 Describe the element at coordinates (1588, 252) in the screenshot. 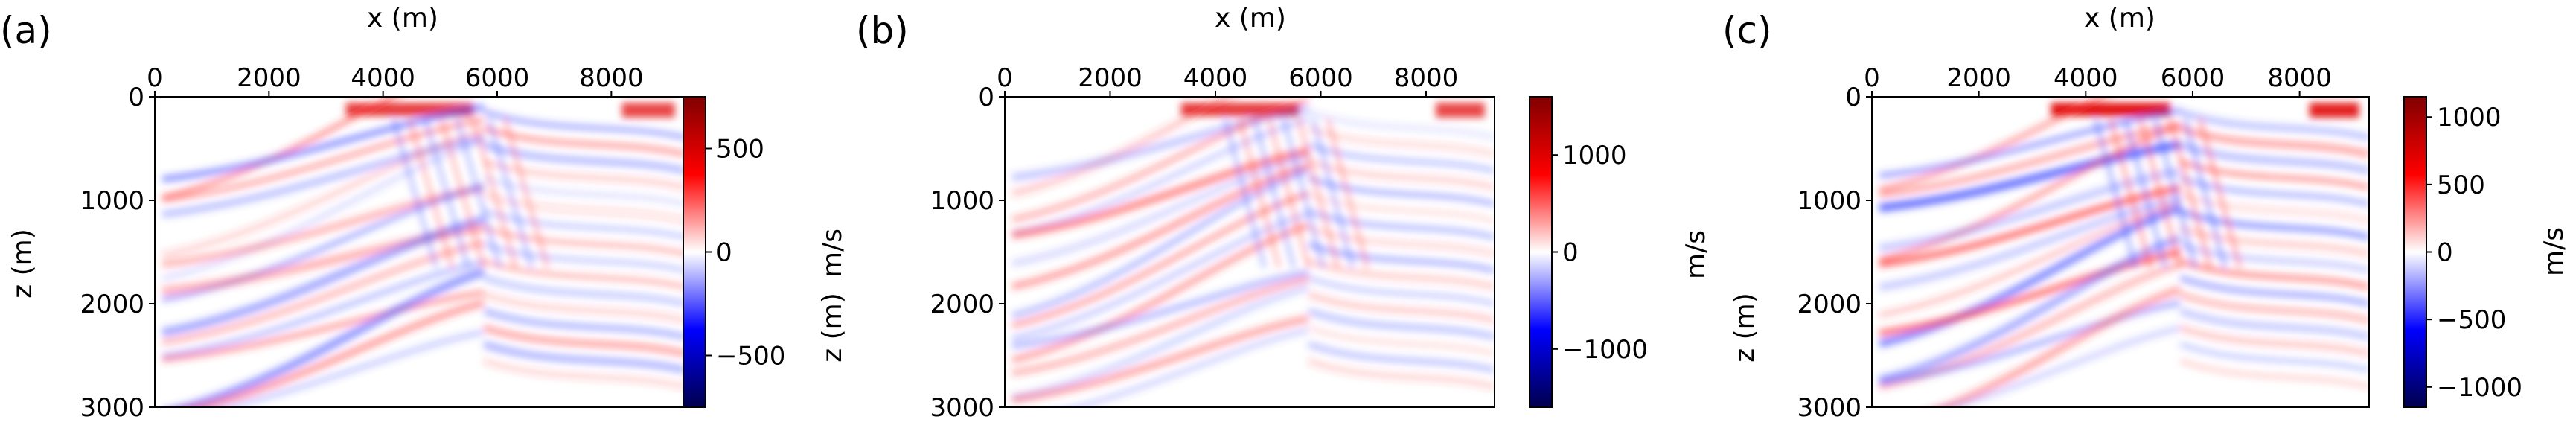

I see `colorbar: 1000 0 −1000` at that location.